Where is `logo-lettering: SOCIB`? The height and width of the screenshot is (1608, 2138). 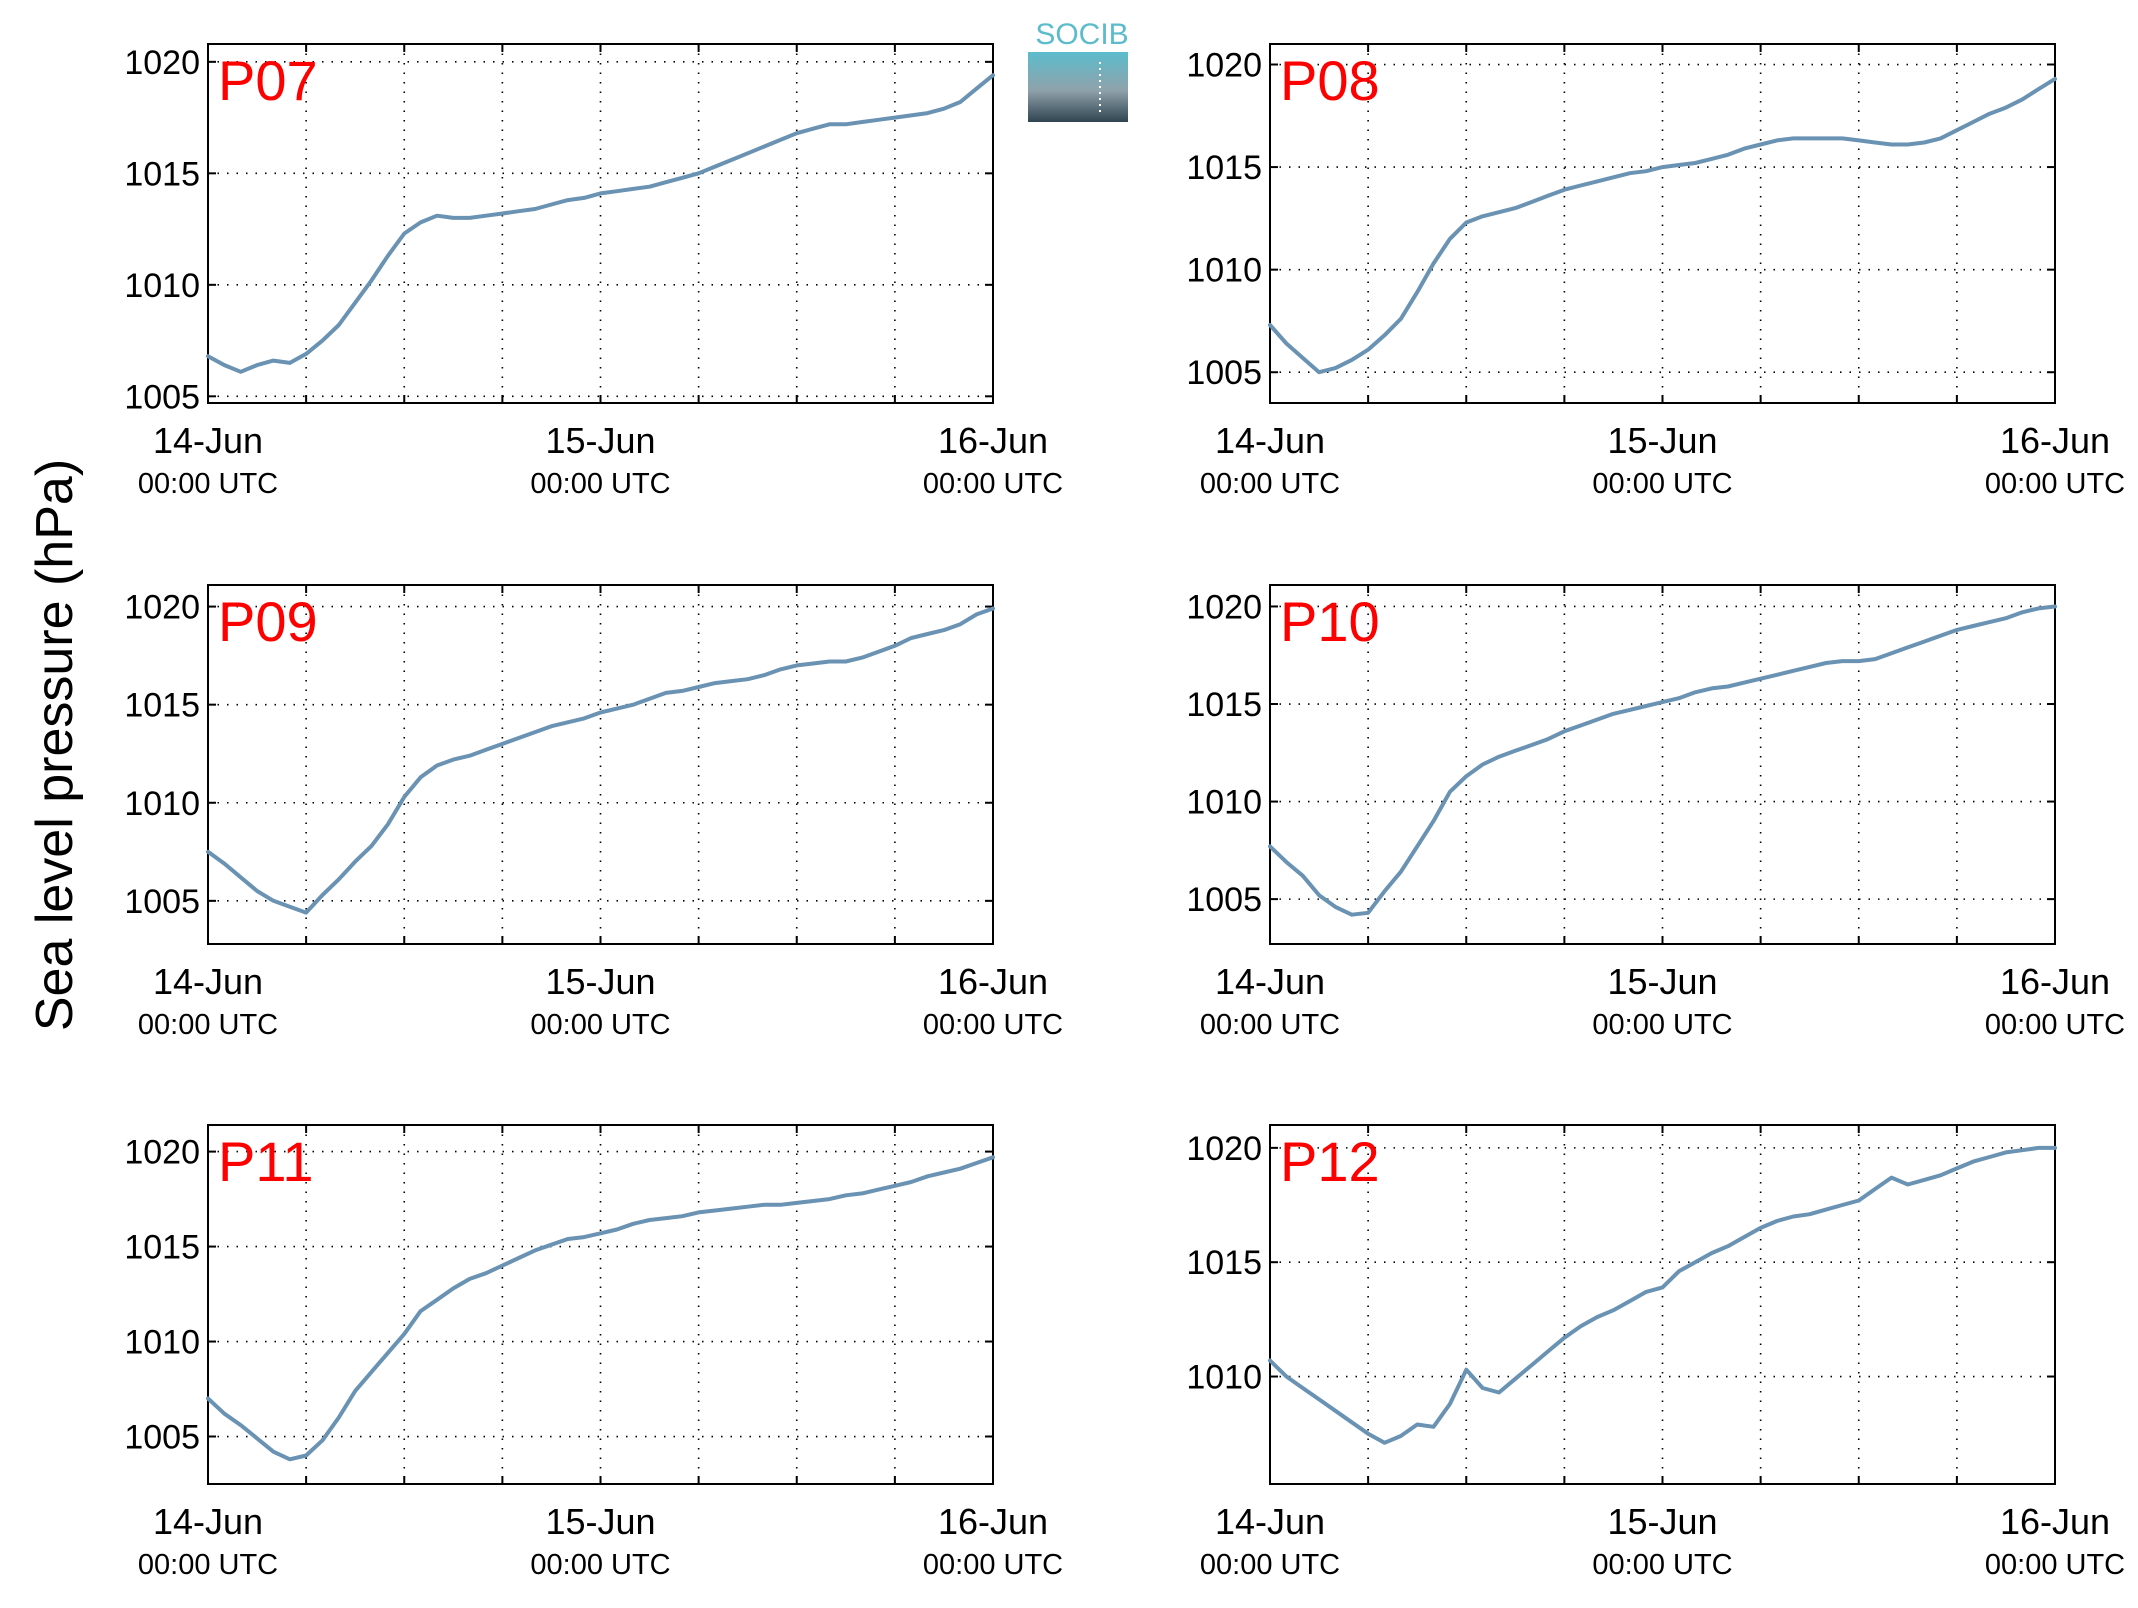 logo-lettering: SOCIB is located at coordinates (1081, 34).